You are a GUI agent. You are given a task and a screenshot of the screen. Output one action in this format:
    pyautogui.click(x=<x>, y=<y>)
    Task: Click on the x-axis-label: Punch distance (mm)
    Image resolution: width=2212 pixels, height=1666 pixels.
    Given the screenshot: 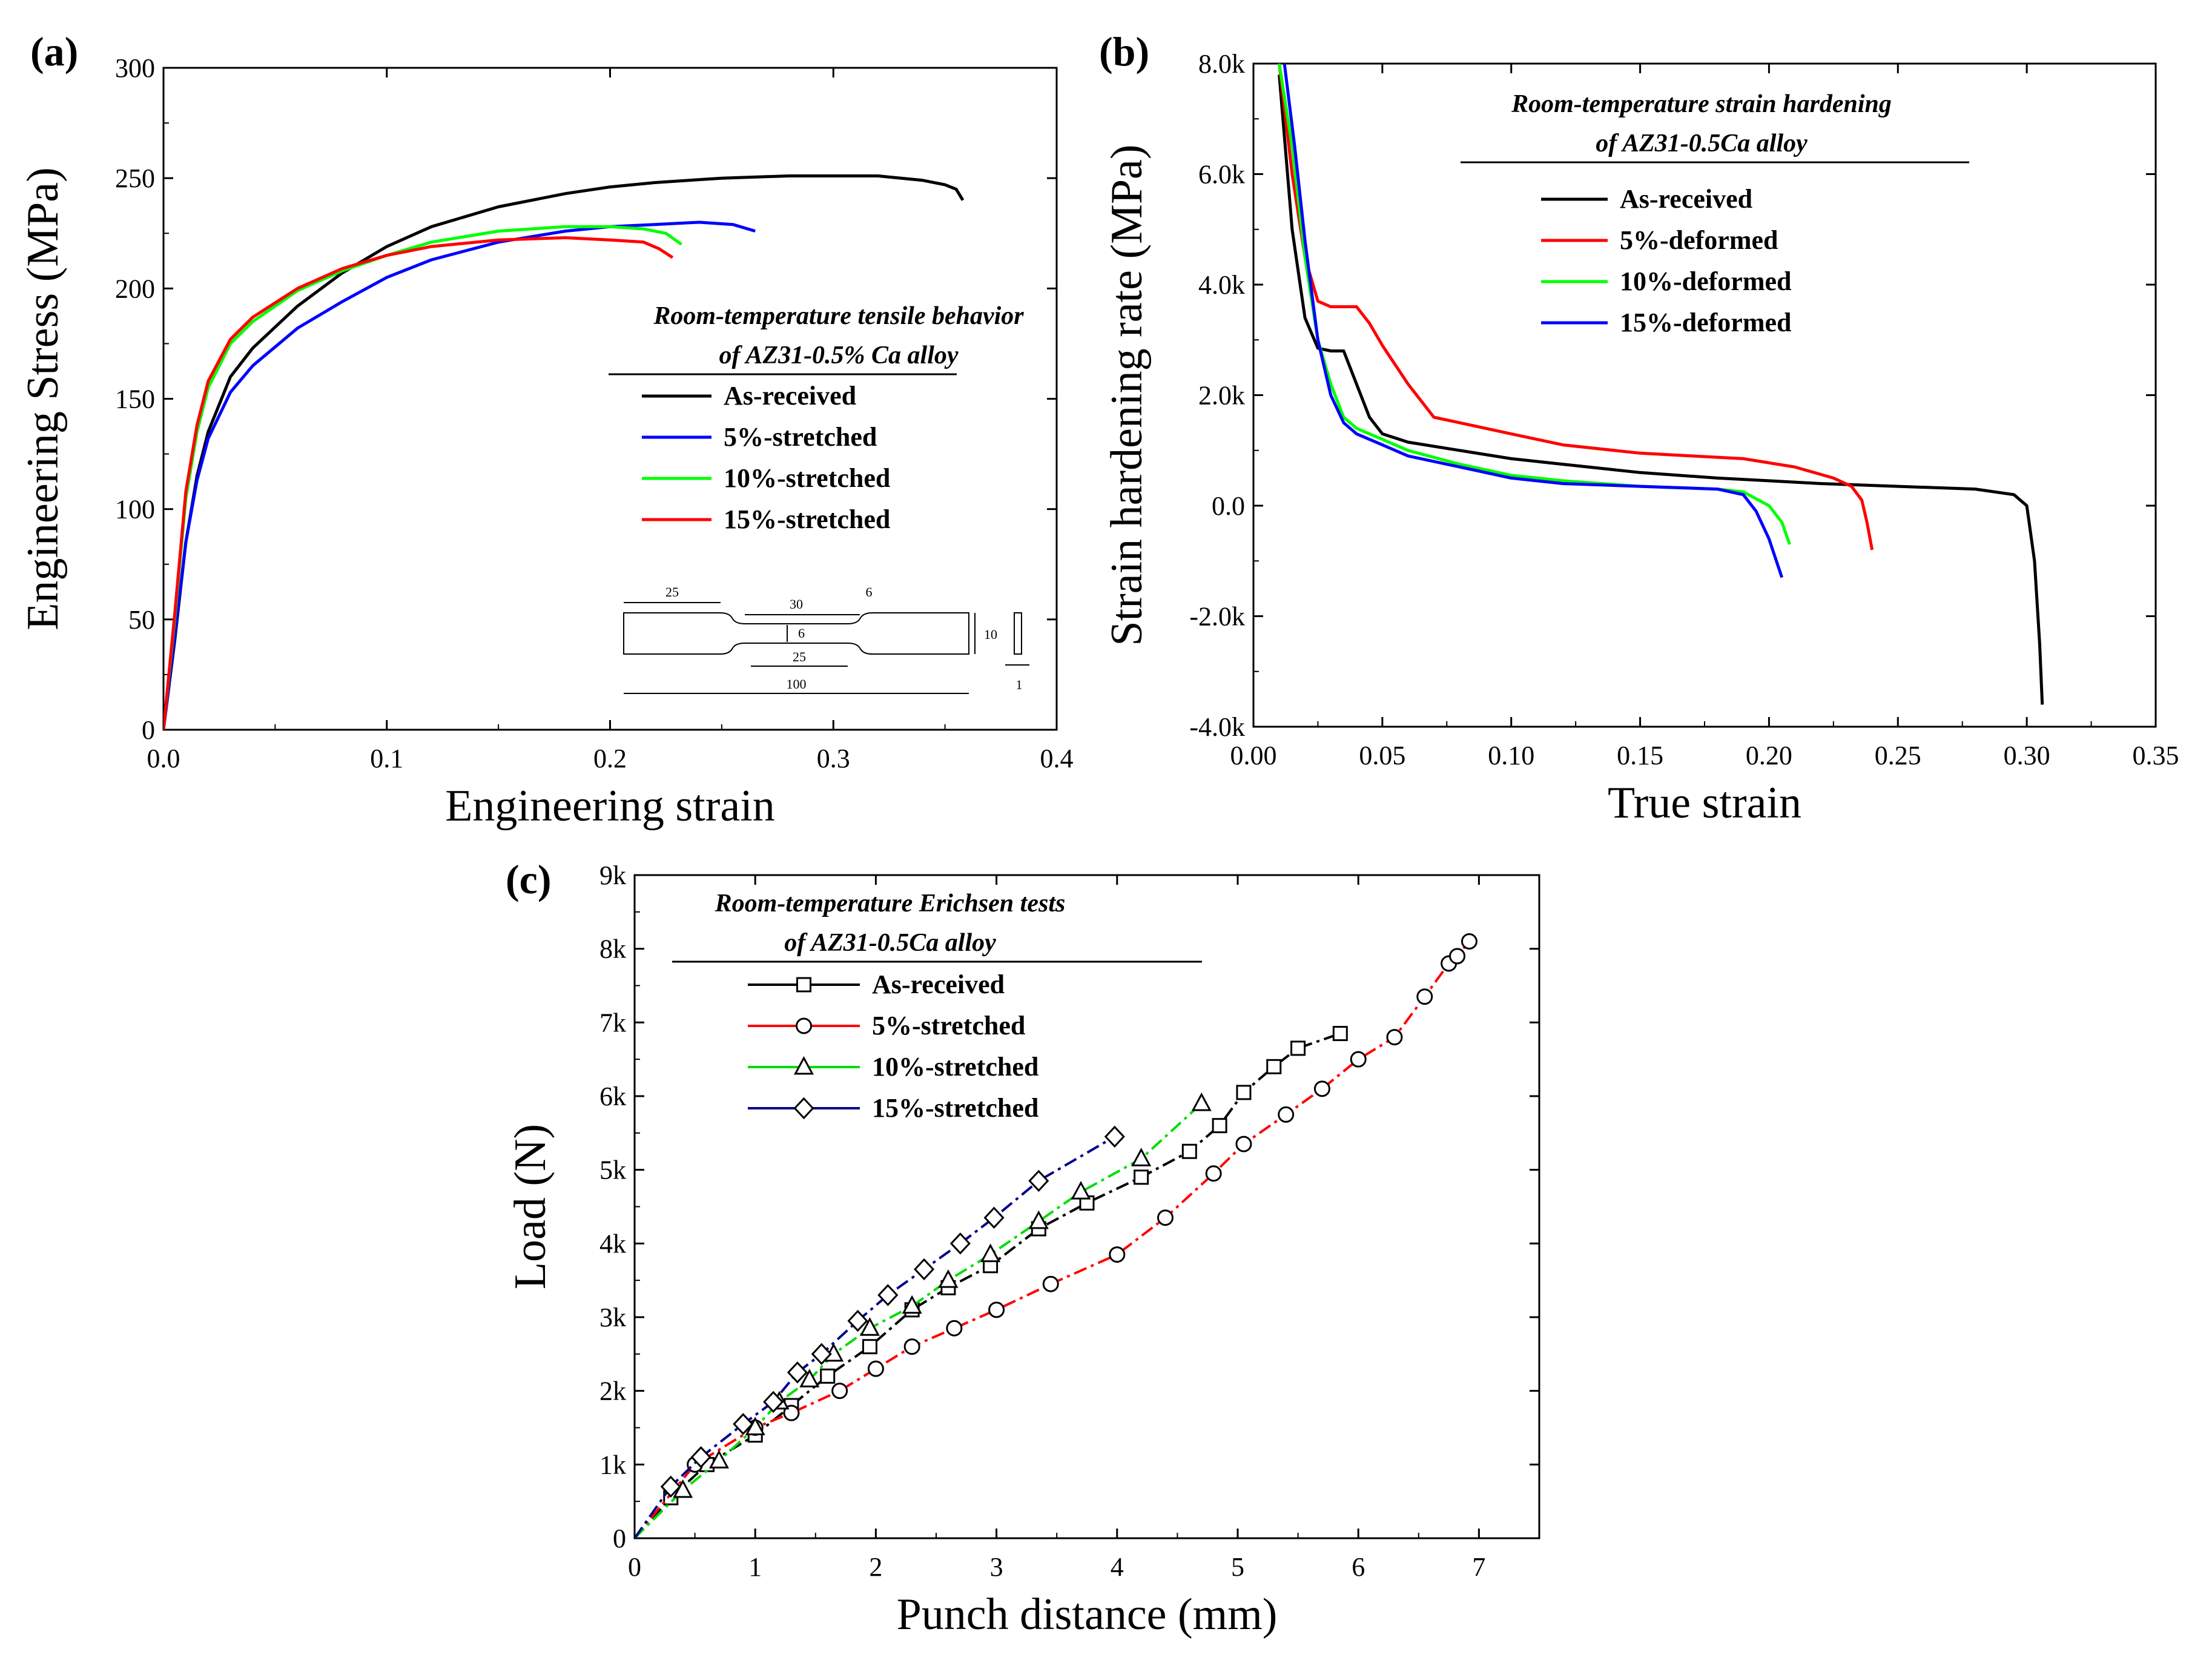 What is the action you would take?
    pyautogui.click(x=1087, y=1614)
    